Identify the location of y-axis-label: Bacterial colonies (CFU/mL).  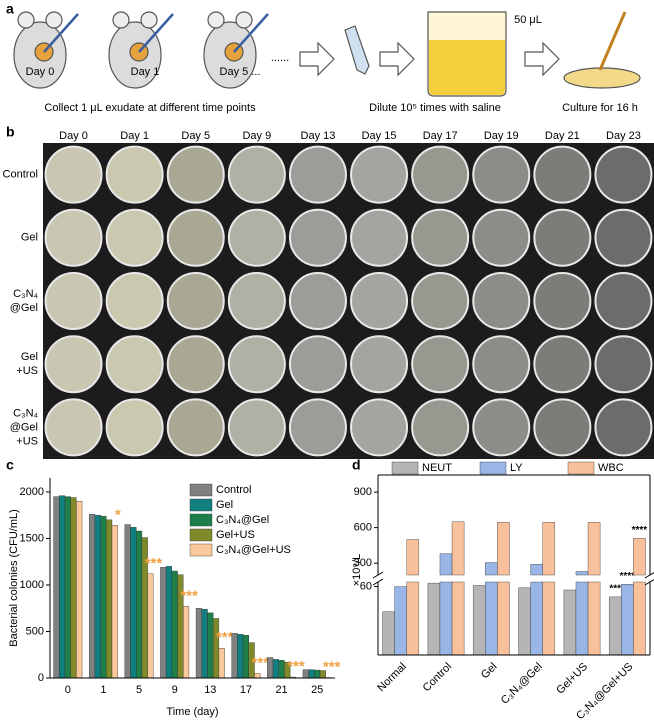
(14, 578).